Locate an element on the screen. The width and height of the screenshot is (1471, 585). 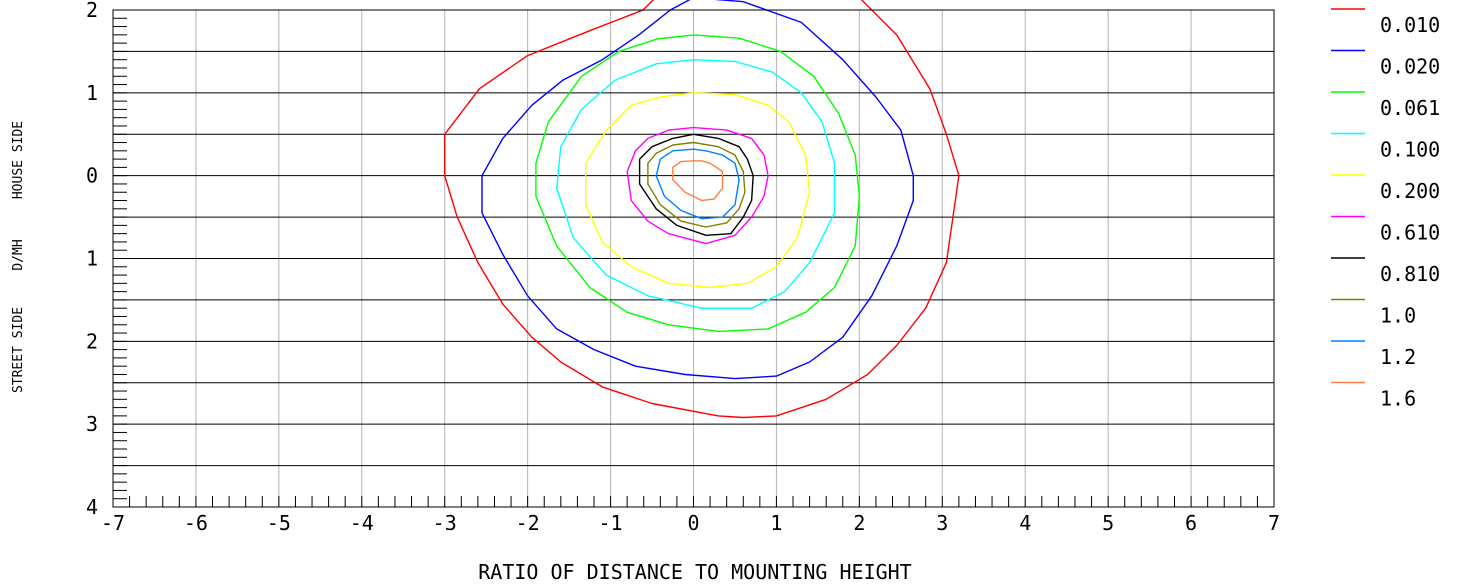
legend-label: 0.610 is located at coordinates (1410, 233).